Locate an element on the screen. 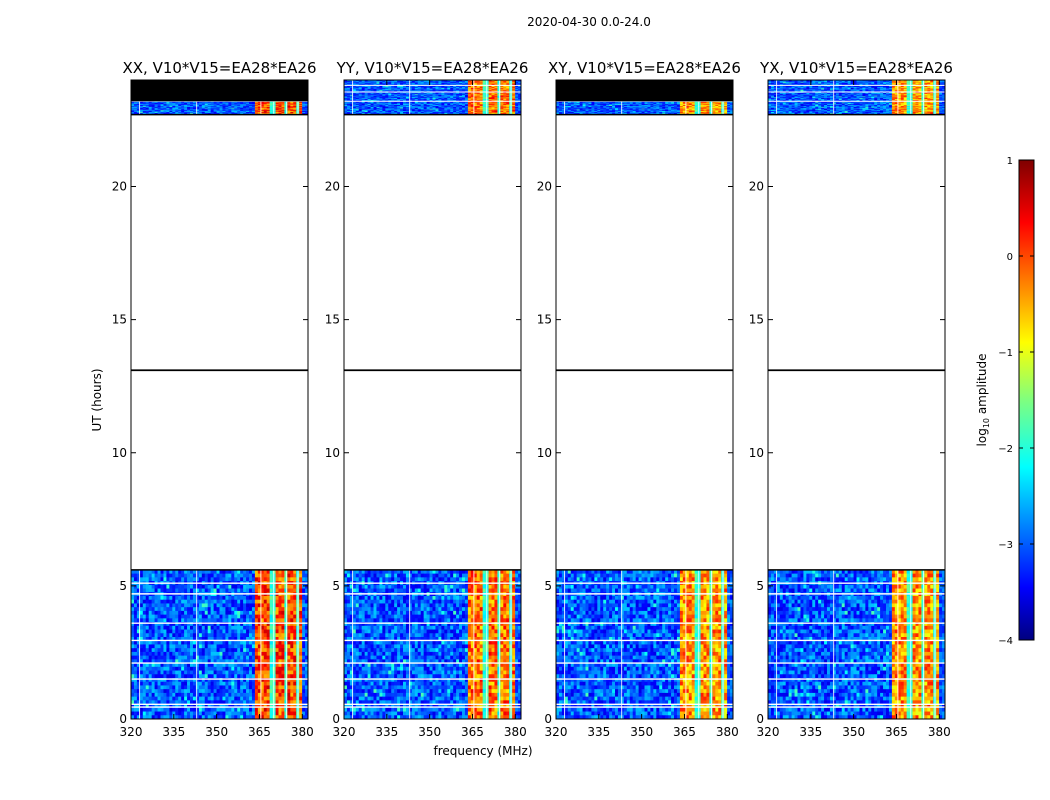 Image resolution: width=1050 pixels, height=800 pixels. heatmap-cells is located at coordinates (645, 400).